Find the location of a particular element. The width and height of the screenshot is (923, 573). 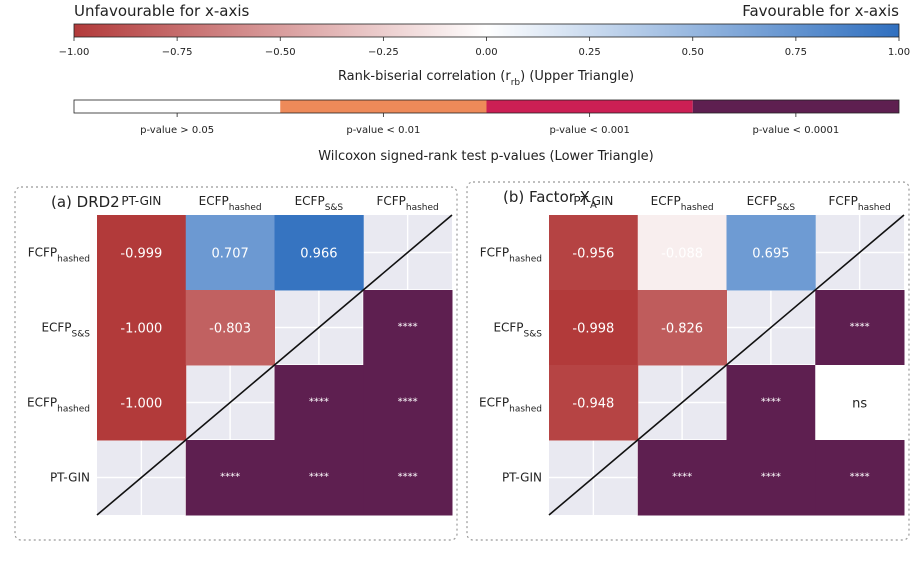

rb-value-label: -0.956 is located at coordinates (593, 254).